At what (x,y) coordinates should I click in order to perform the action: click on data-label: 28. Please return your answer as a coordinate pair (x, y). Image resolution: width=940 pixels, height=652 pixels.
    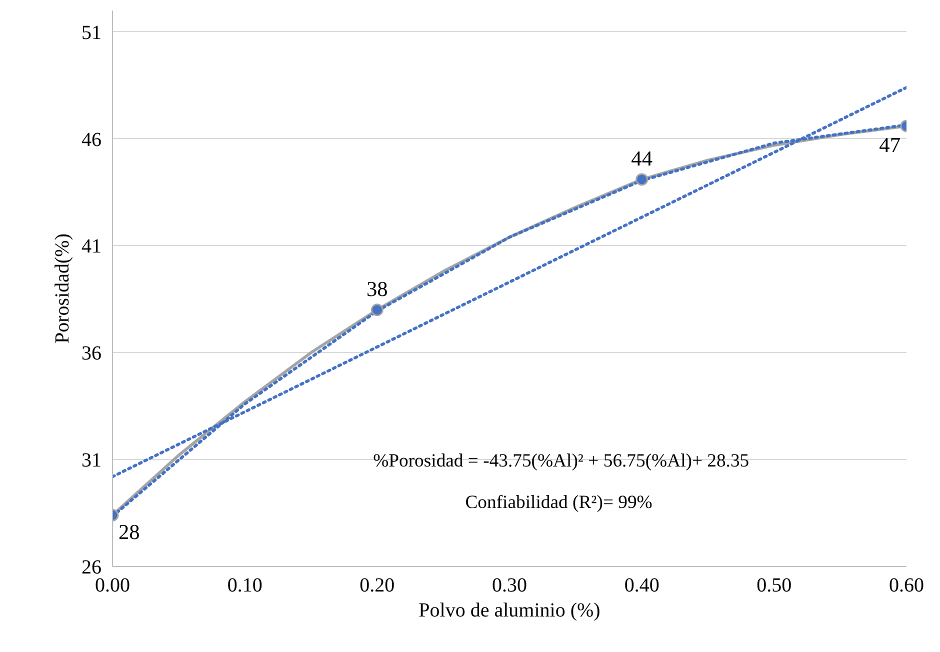
    Looking at the image, I should click on (129, 532).